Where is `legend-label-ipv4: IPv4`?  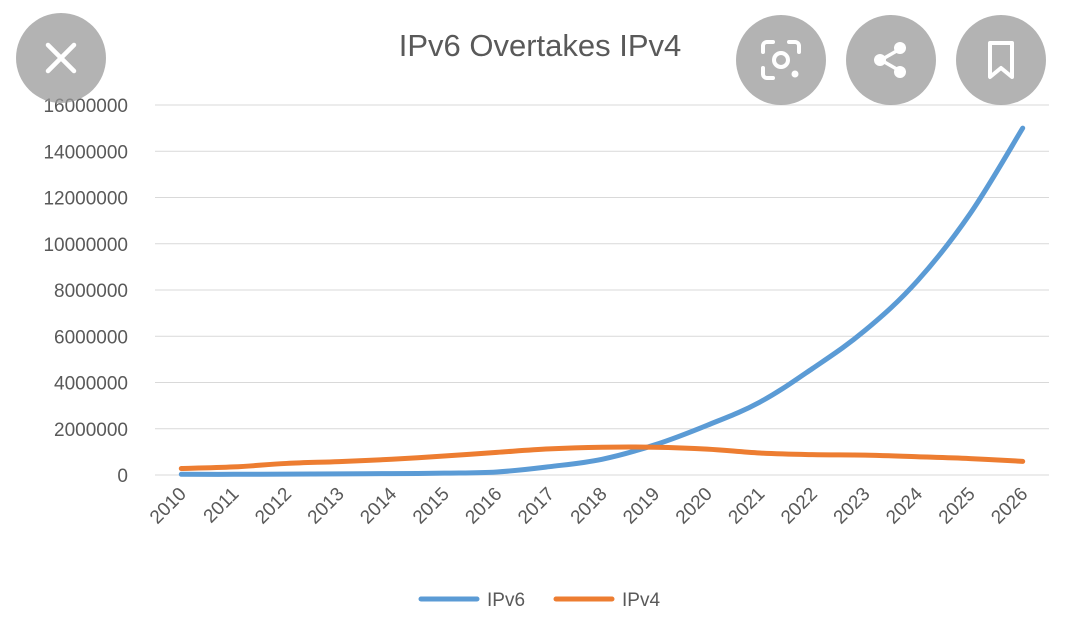
legend-label-ipv4: IPv4 is located at coordinates (641, 600).